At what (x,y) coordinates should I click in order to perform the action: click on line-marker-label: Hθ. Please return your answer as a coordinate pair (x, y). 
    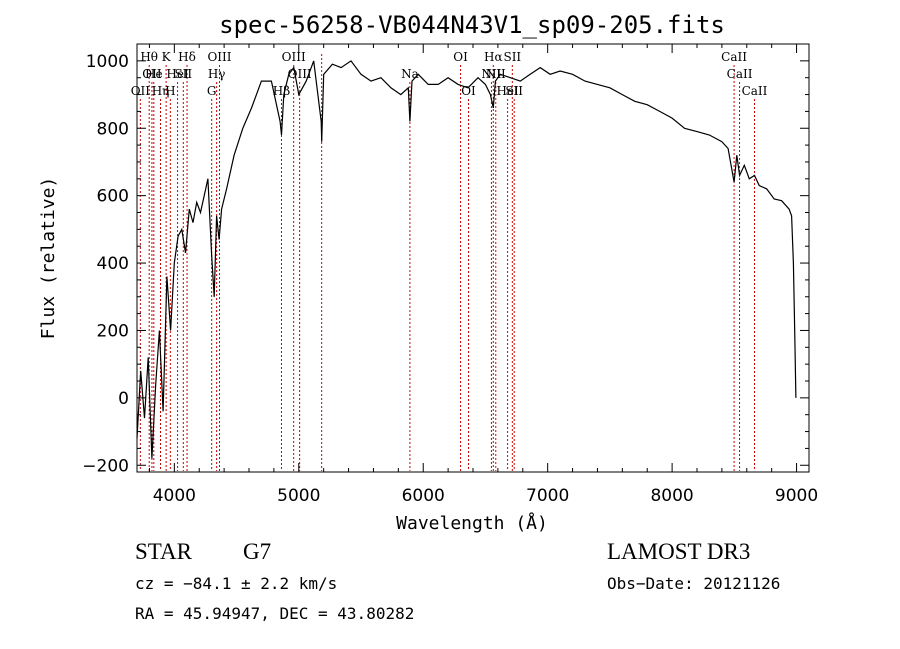
    Looking at the image, I should click on (149, 57).